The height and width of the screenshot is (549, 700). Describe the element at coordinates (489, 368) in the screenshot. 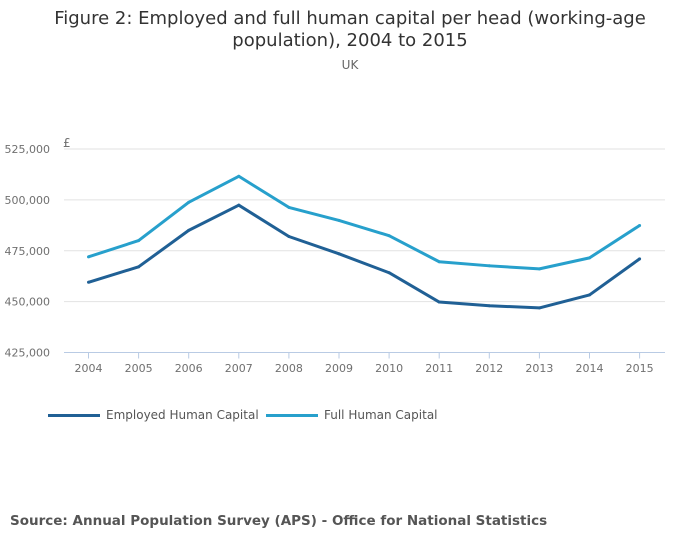

I see `x-tick-label: 2012` at that location.